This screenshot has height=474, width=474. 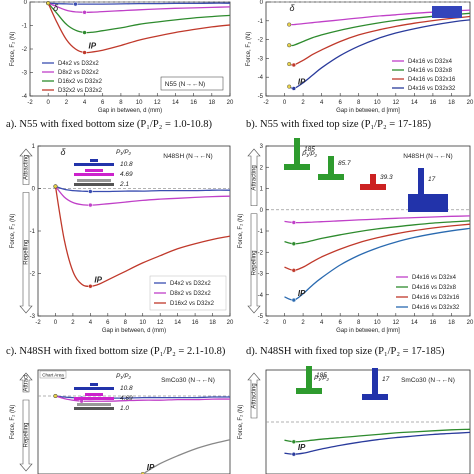 I want to click on x-tick-label: 10, so click(x=377, y=323).